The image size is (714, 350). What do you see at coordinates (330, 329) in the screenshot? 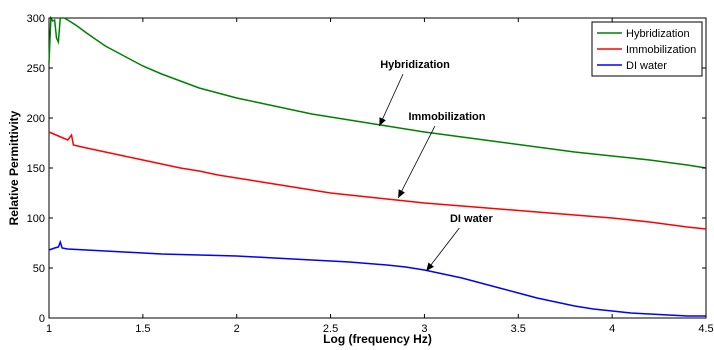
I see `x-tick-label: 2.5` at bounding box center [330, 329].